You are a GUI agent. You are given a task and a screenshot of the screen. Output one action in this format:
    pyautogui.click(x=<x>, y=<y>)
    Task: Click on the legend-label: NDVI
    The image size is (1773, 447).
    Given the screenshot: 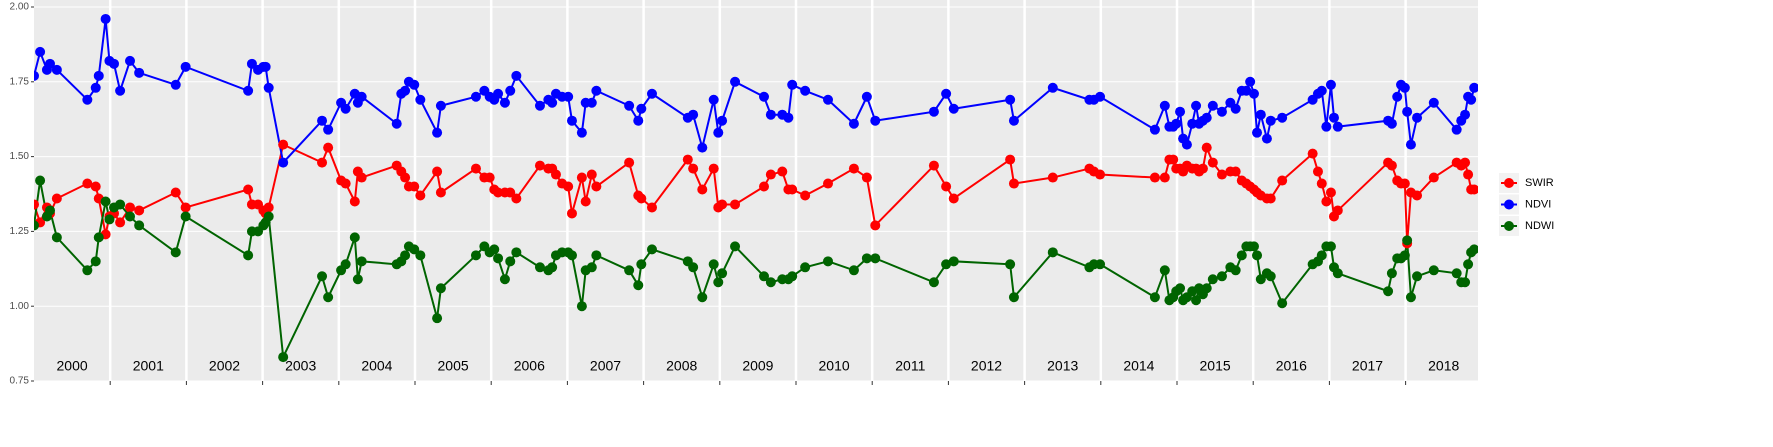 What is the action you would take?
    pyautogui.click(x=1538, y=204)
    